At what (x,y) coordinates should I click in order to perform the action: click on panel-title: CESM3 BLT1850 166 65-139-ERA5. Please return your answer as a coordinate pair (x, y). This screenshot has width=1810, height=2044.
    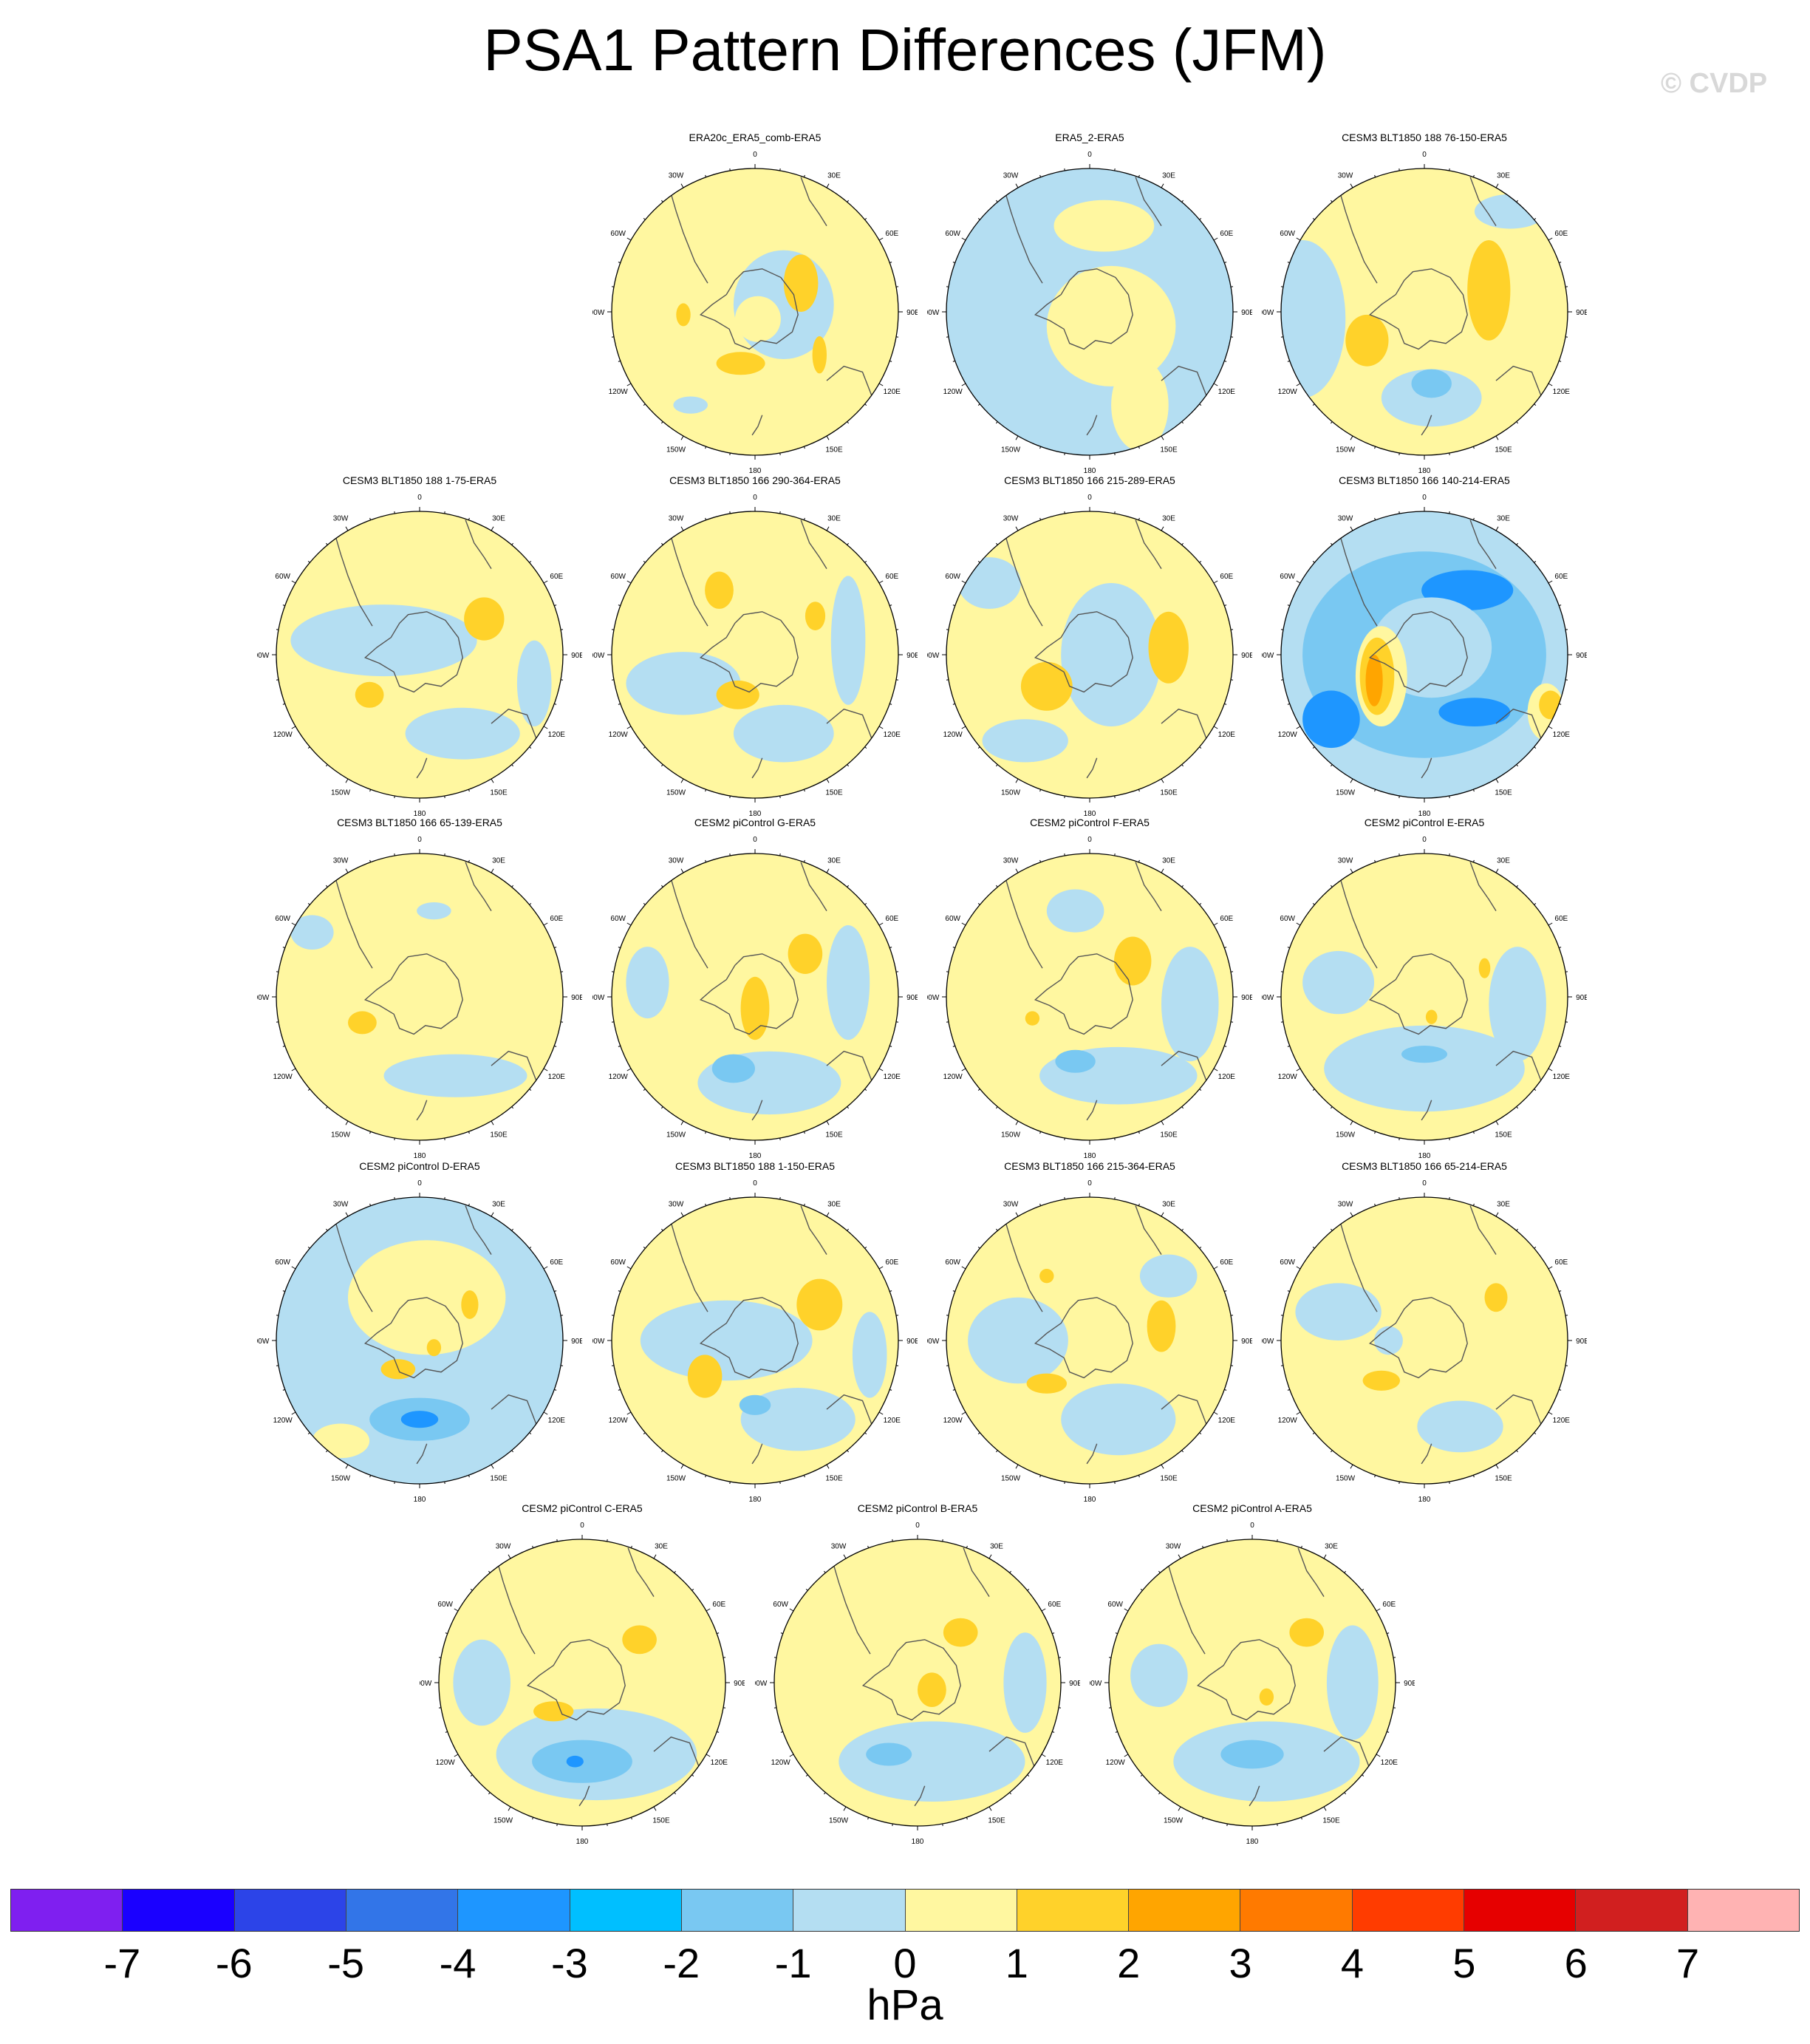
    Looking at the image, I should click on (419, 823).